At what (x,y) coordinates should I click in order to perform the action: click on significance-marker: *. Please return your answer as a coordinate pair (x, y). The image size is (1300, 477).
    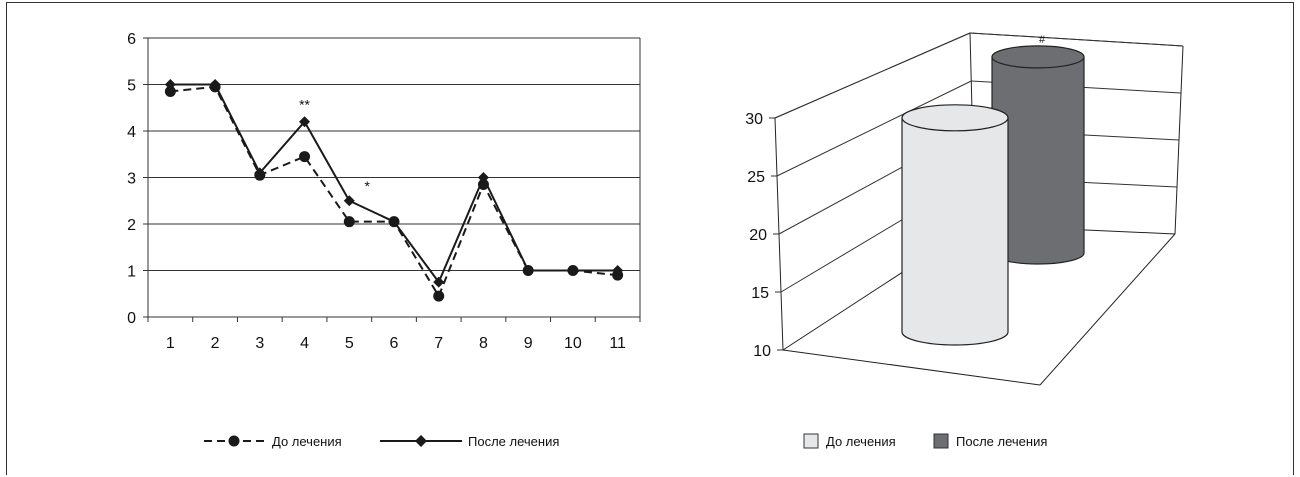
    Looking at the image, I should click on (368, 186).